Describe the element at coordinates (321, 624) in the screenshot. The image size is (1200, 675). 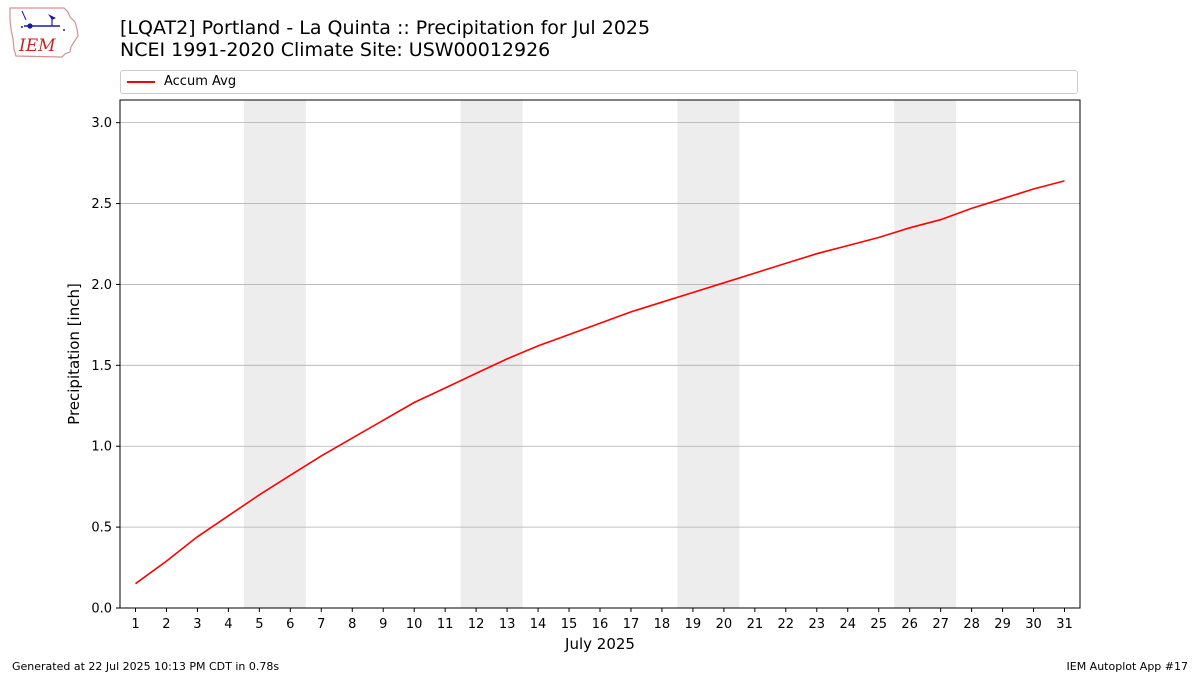
I see `x-tick-label: 7` at that location.